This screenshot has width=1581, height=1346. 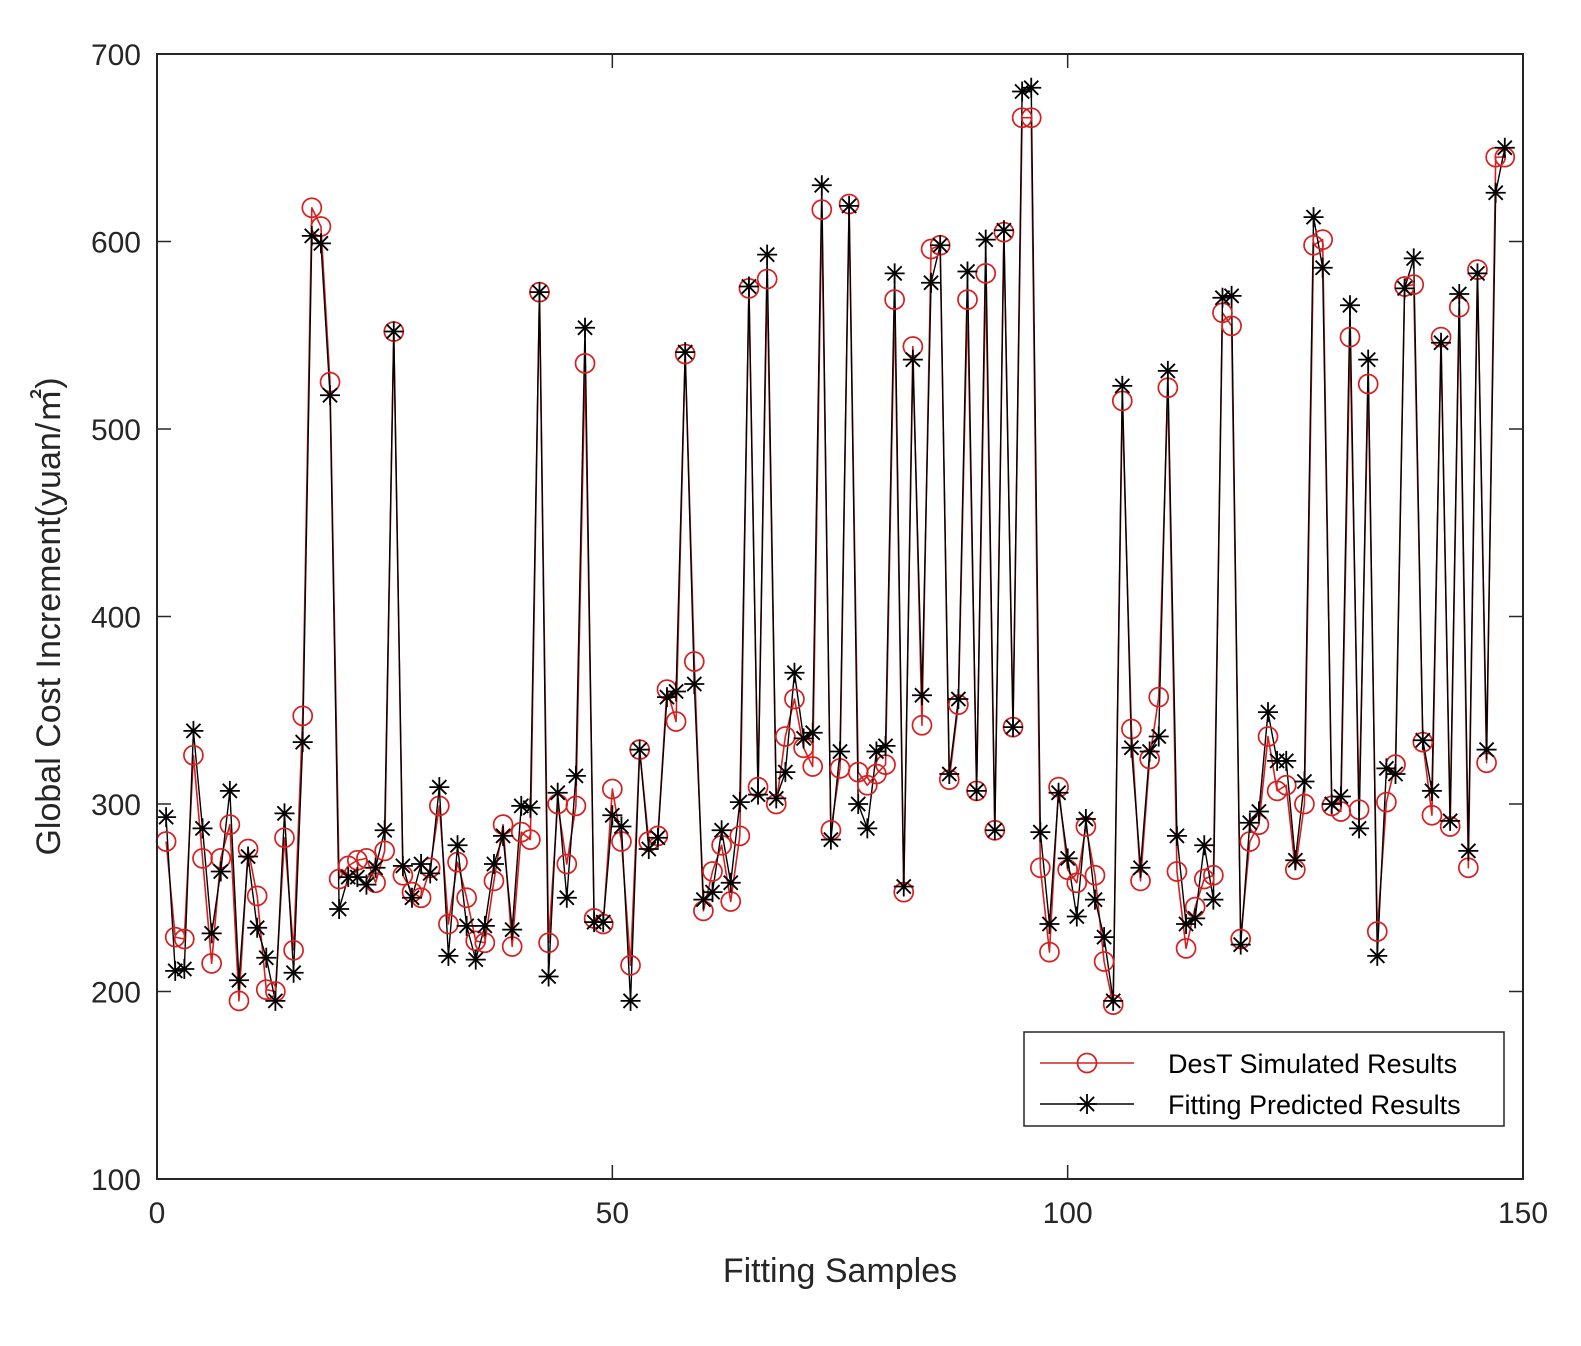 What do you see at coordinates (157, 1213) in the screenshot?
I see `x-tick-label: 0` at bounding box center [157, 1213].